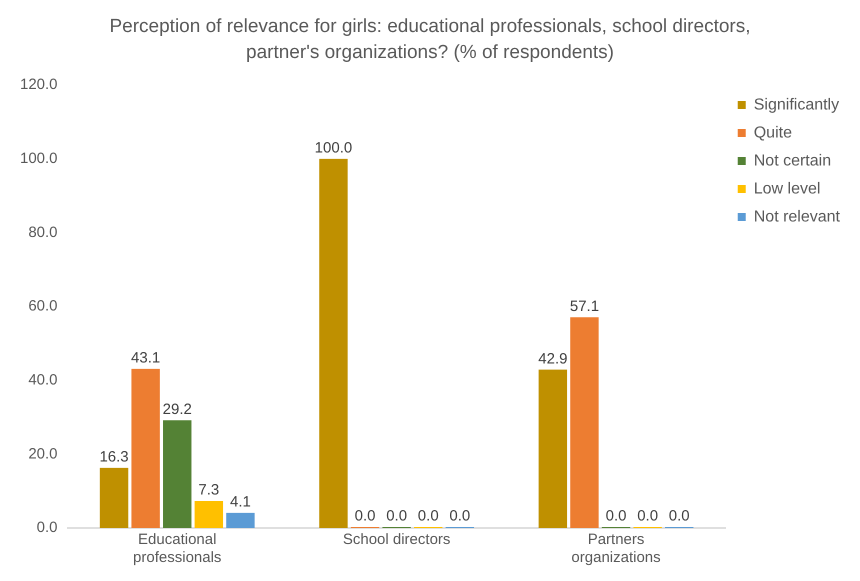  I want to click on x-tick-label: Partners organizations, so click(616, 548).